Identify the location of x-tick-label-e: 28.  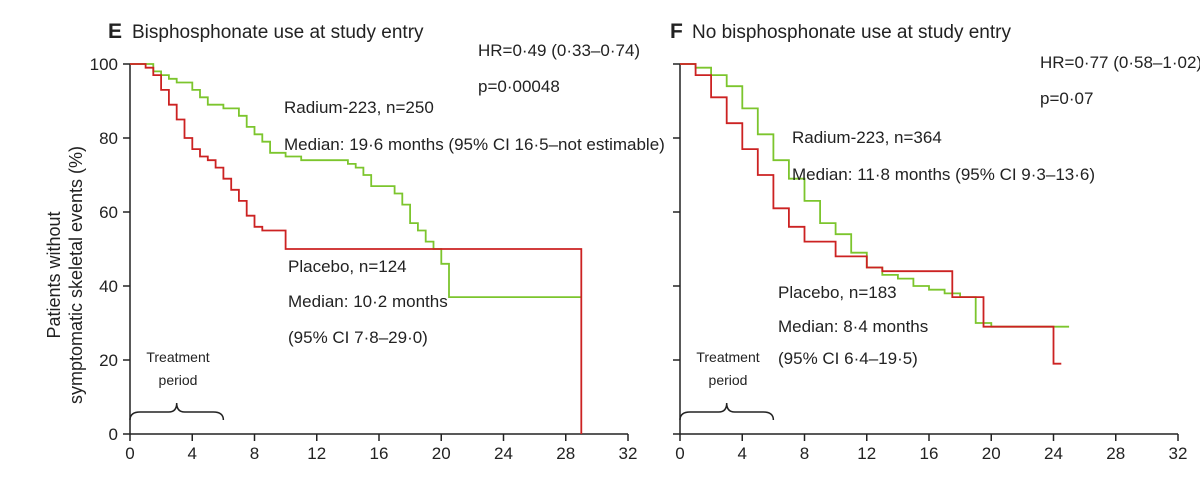
(565, 453).